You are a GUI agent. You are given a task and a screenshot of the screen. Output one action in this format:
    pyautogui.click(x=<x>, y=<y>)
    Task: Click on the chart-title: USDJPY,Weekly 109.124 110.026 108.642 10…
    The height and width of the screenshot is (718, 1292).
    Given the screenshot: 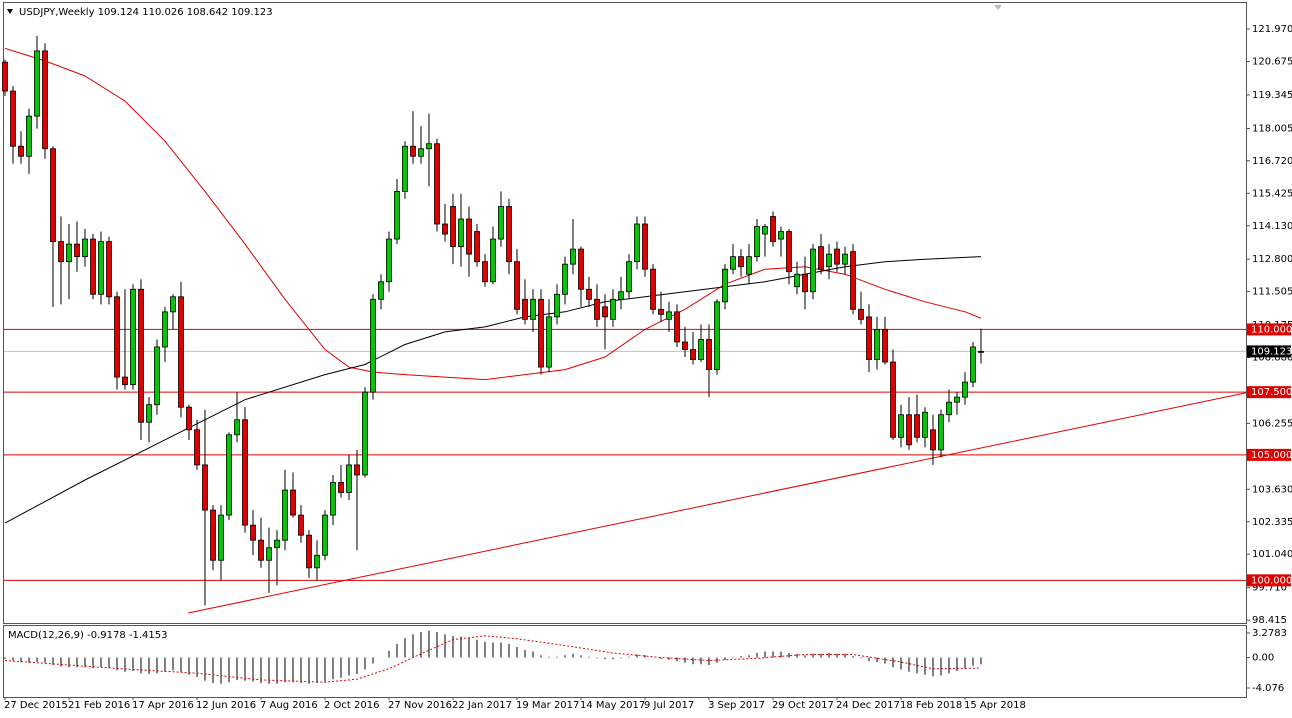 What is the action you would take?
    pyautogui.click(x=146, y=12)
    